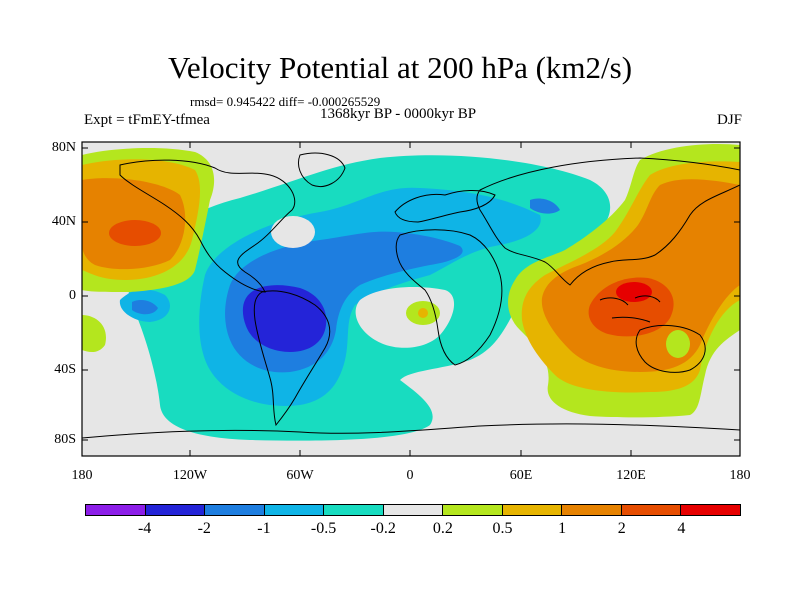 This screenshot has width=800, height=600. Describe the element at coordinates (285, 101) in the screenshot. I see `rmsd-diff-stats: rmsd= 0.945422 diff= -0.000265529` at that location.